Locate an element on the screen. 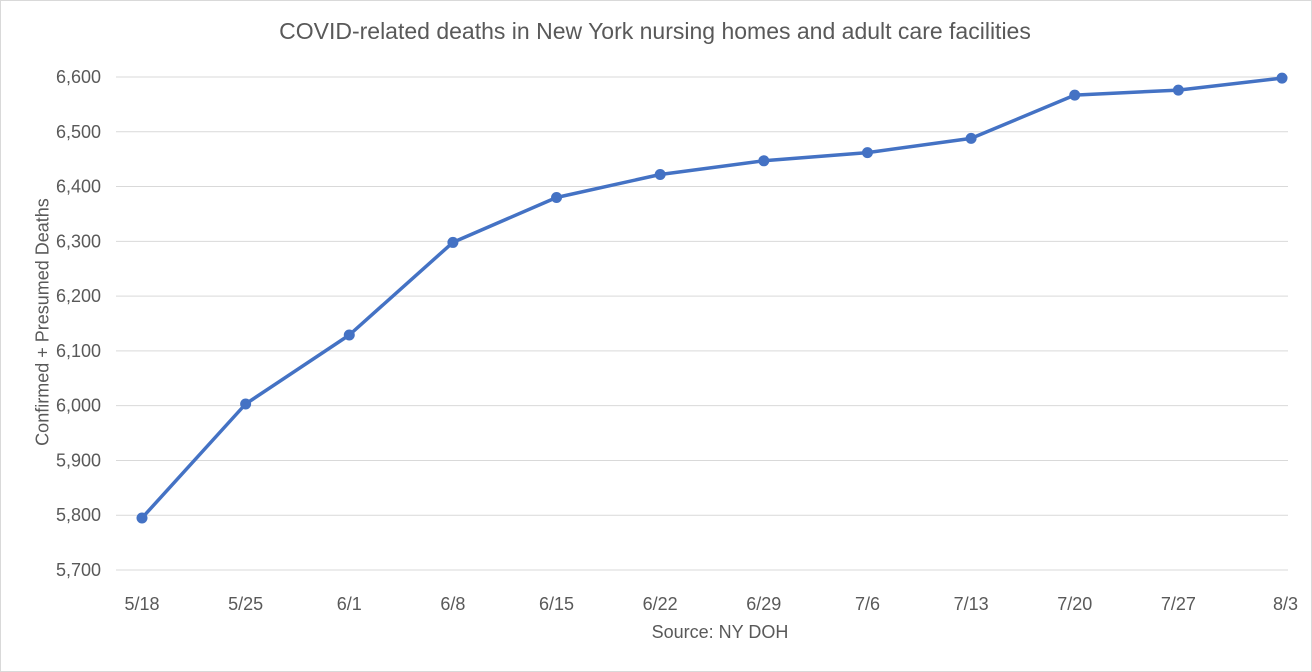 Image resolution: width=1312 pixels, height=672 pixels. x-tick-label: 5/18 is located at coordinates (141, 604).